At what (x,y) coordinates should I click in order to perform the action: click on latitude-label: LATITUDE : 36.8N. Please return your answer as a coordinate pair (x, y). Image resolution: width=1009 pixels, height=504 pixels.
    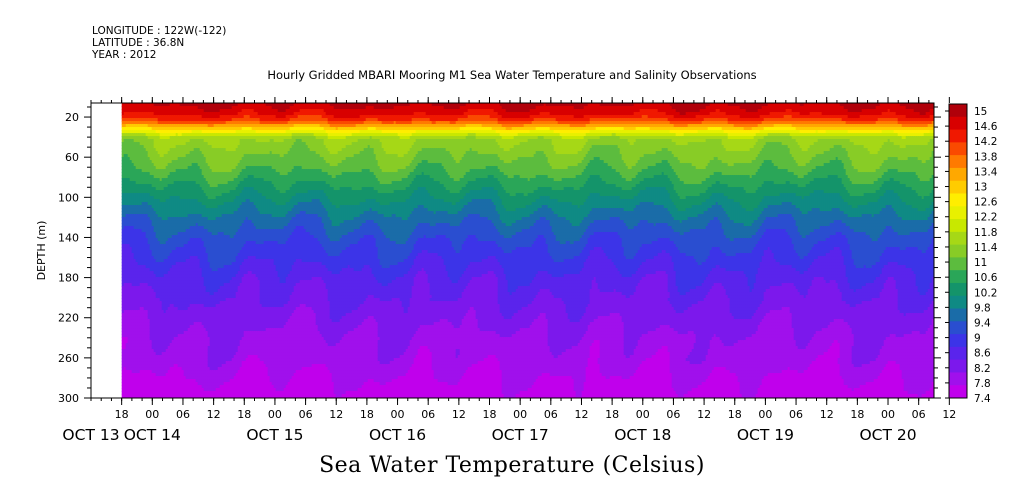
    Looking at the image, I should click on (138, 43).